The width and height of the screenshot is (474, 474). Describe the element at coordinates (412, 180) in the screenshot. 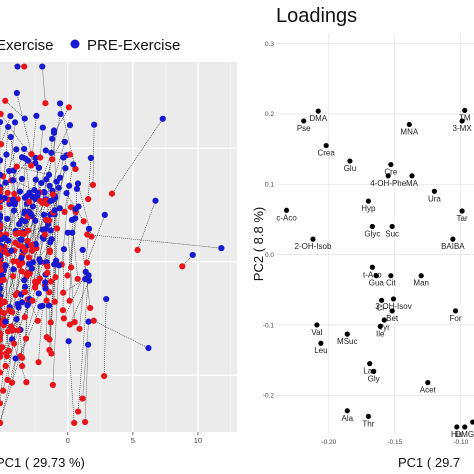

I see `loading-point: MA` at that location.